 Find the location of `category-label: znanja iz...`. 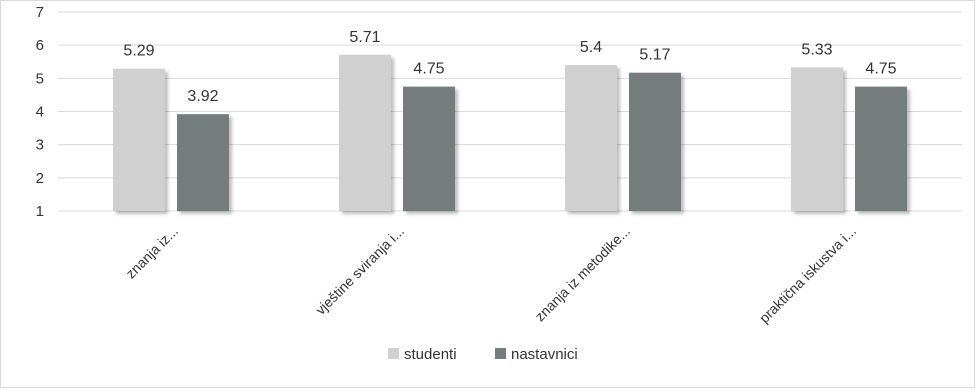

category-label: znanja iz... is located at coordinates (151, 252).